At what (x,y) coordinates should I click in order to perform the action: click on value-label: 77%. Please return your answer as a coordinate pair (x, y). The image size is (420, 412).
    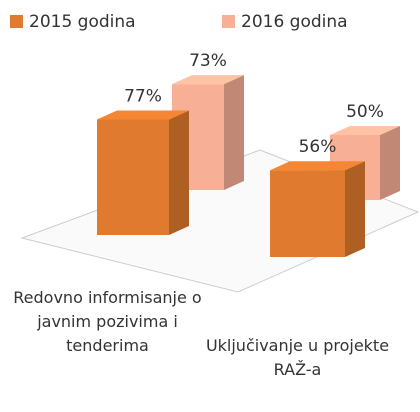
    Looking at the image, I should click on (143, 97).